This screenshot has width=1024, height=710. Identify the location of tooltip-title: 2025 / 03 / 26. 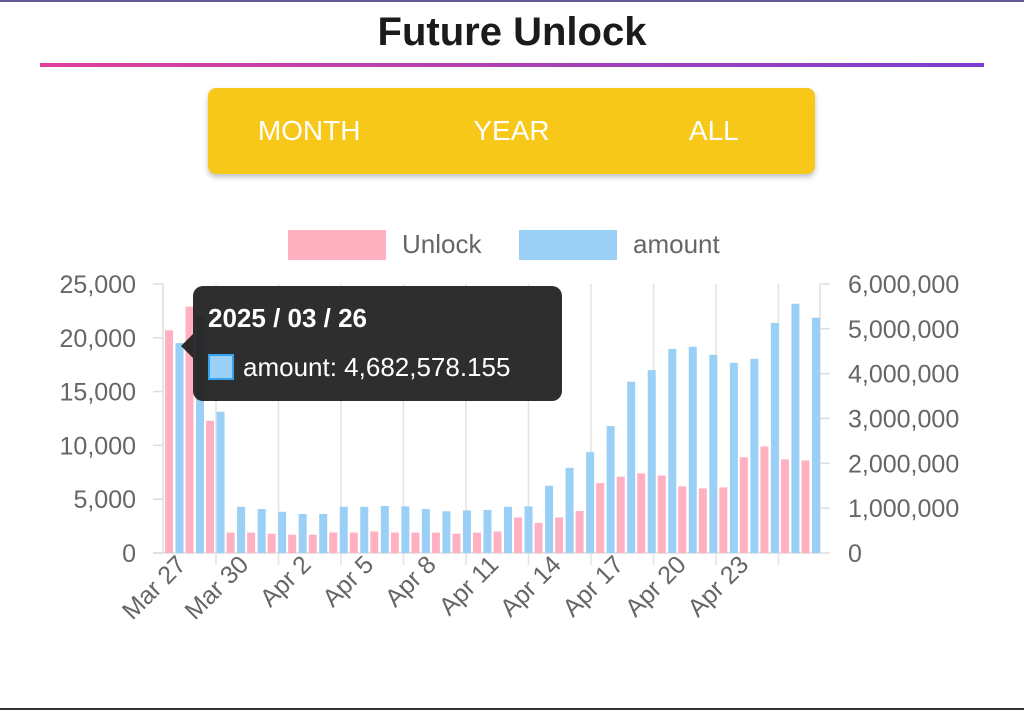
(288, 318).